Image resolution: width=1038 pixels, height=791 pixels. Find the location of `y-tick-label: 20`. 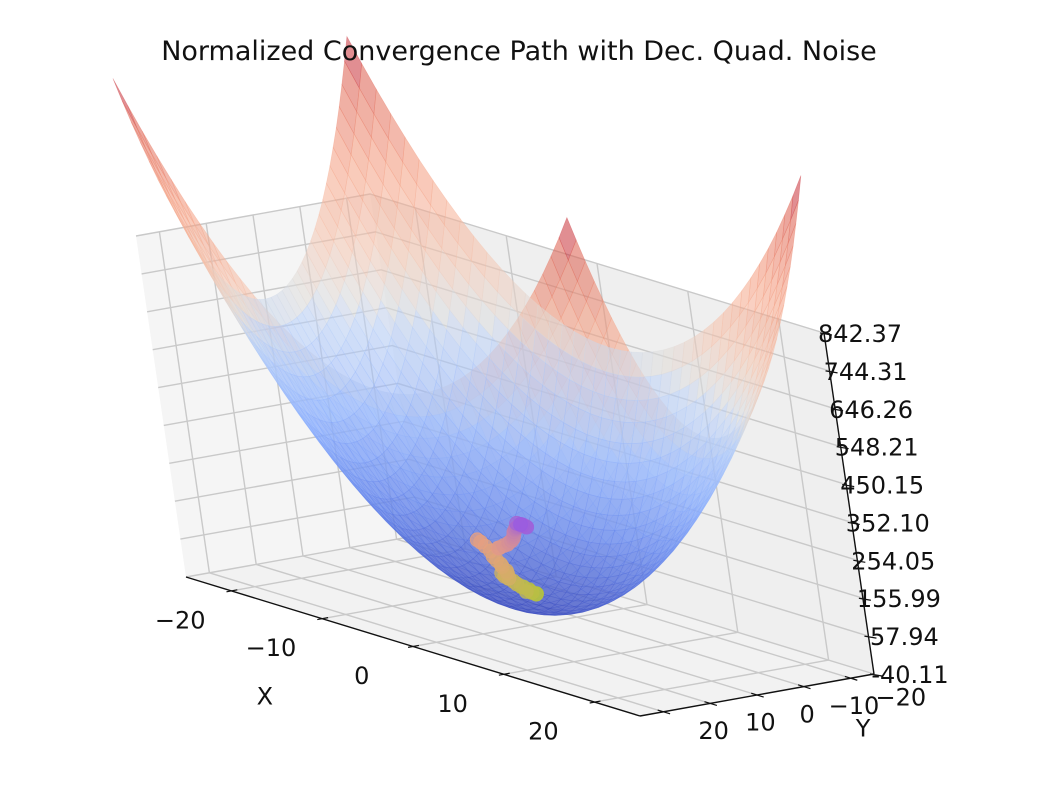

y-tick-label: 20 is located at coordinates (713, 731).